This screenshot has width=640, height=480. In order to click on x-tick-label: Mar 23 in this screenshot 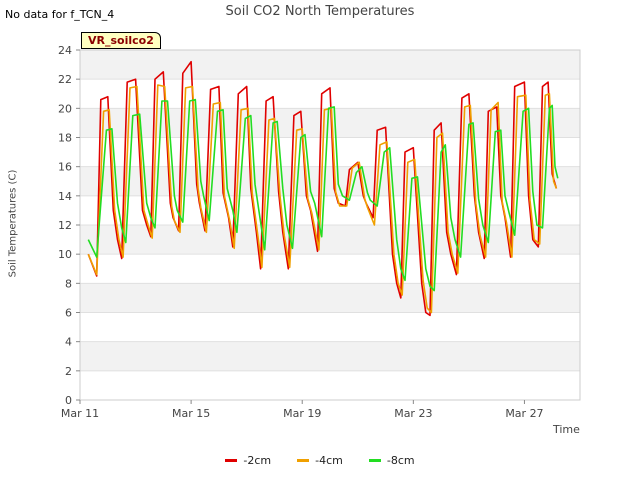, I will do `click(413, 413)`.